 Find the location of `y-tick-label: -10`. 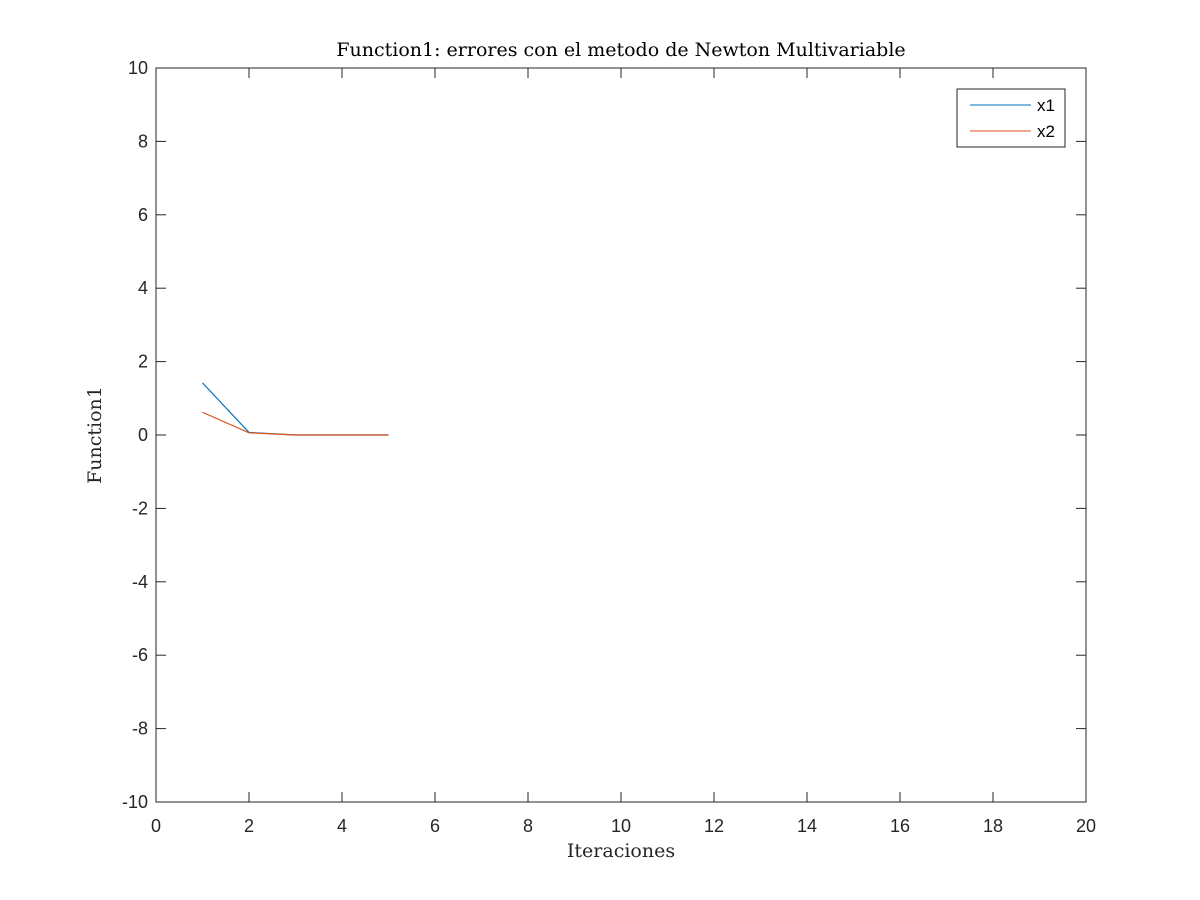

y-tick-label: -10 is located at coordinates (135, 802).